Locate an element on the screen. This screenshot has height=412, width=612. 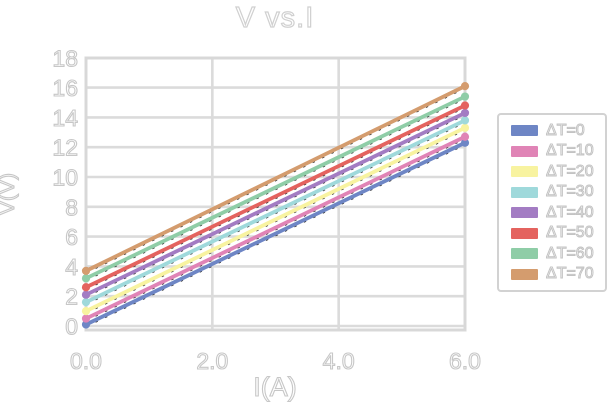
legend-item: ΔT=10 is located at coordinates (556, 151).